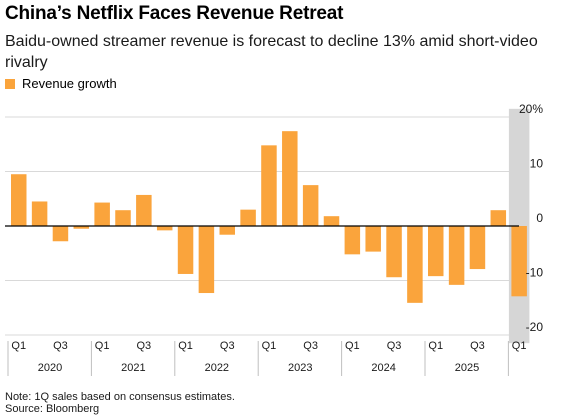 Image resolution: width=565 pixels, height=415 pixels. What do you see at coordinates (467, 368) in the screenshot?
I see `year-label: 2025` at bounding box center [467, 368].